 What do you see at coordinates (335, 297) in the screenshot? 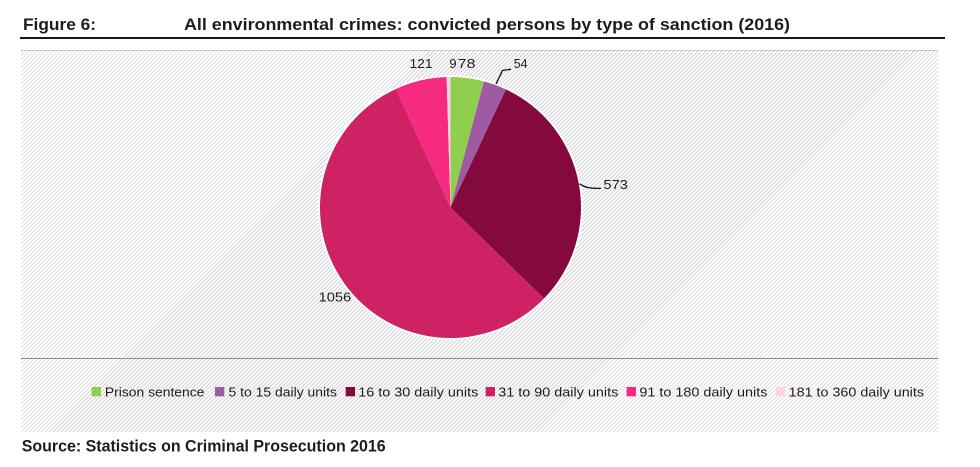
I see `svg-text: 1056` at bounding box center [335, 297].